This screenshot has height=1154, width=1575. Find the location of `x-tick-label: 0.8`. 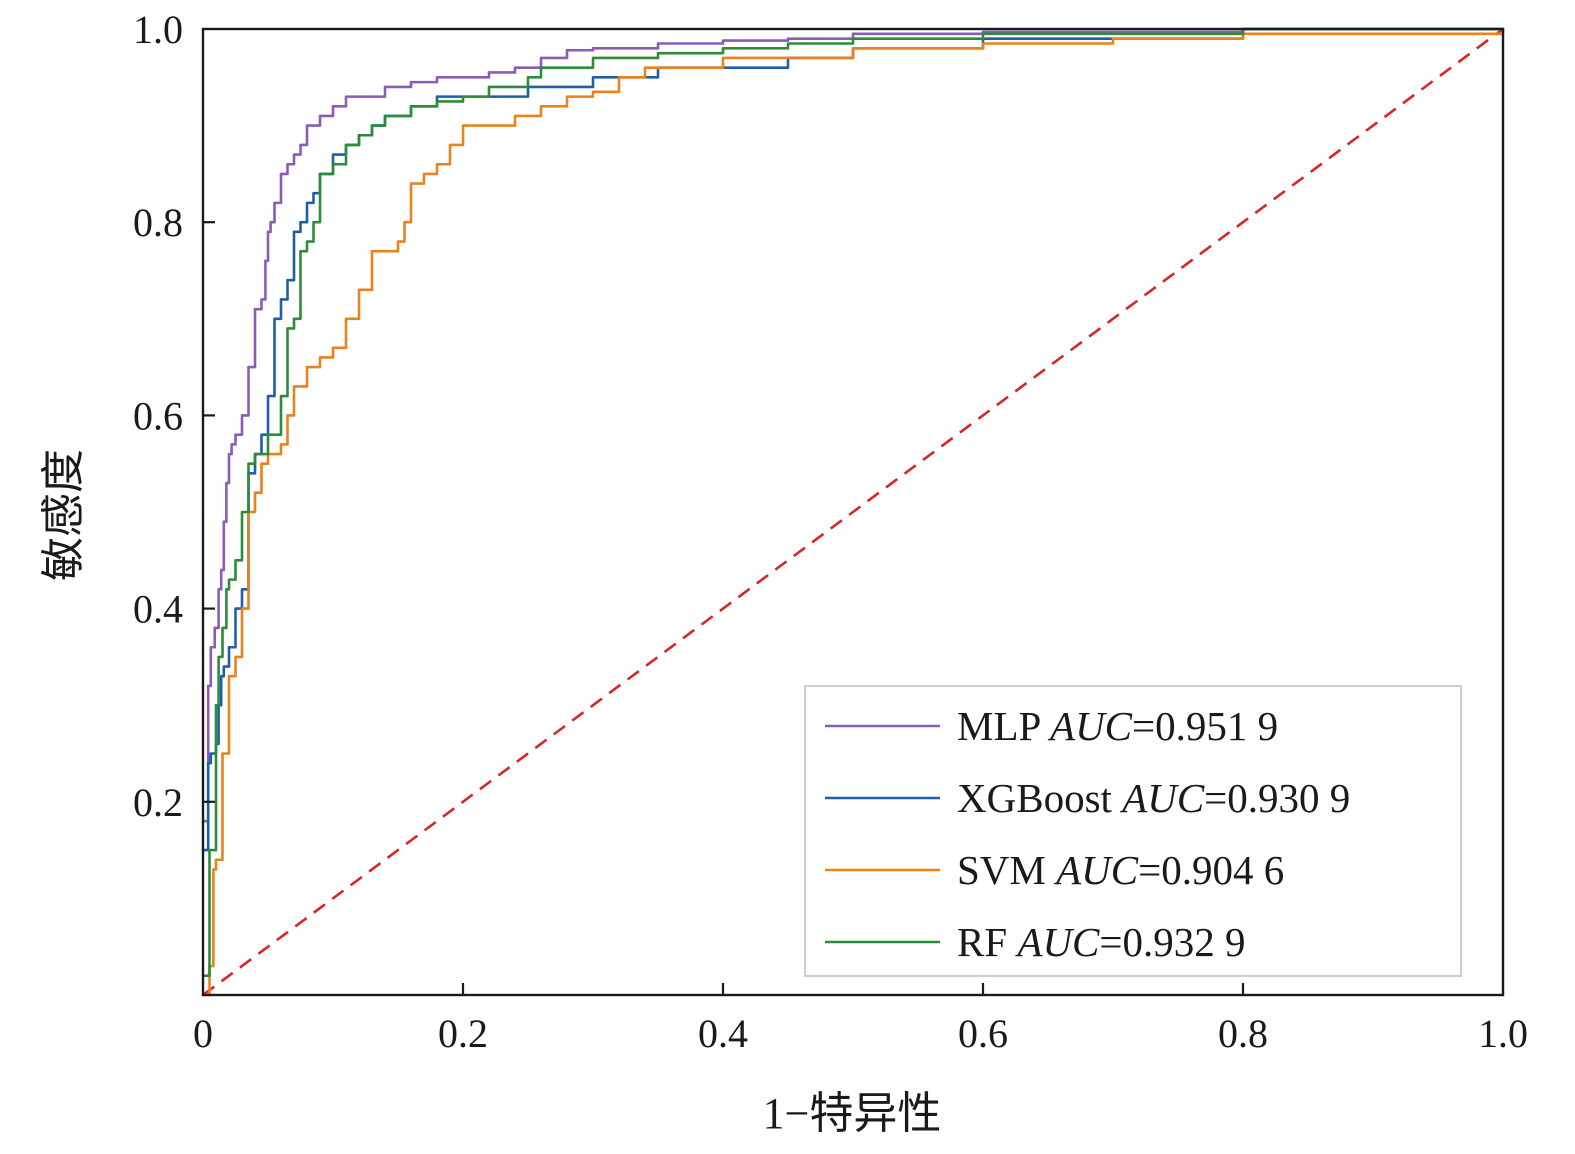

x-tick-label: 0.8 is located at coordinates (1243, 1033).